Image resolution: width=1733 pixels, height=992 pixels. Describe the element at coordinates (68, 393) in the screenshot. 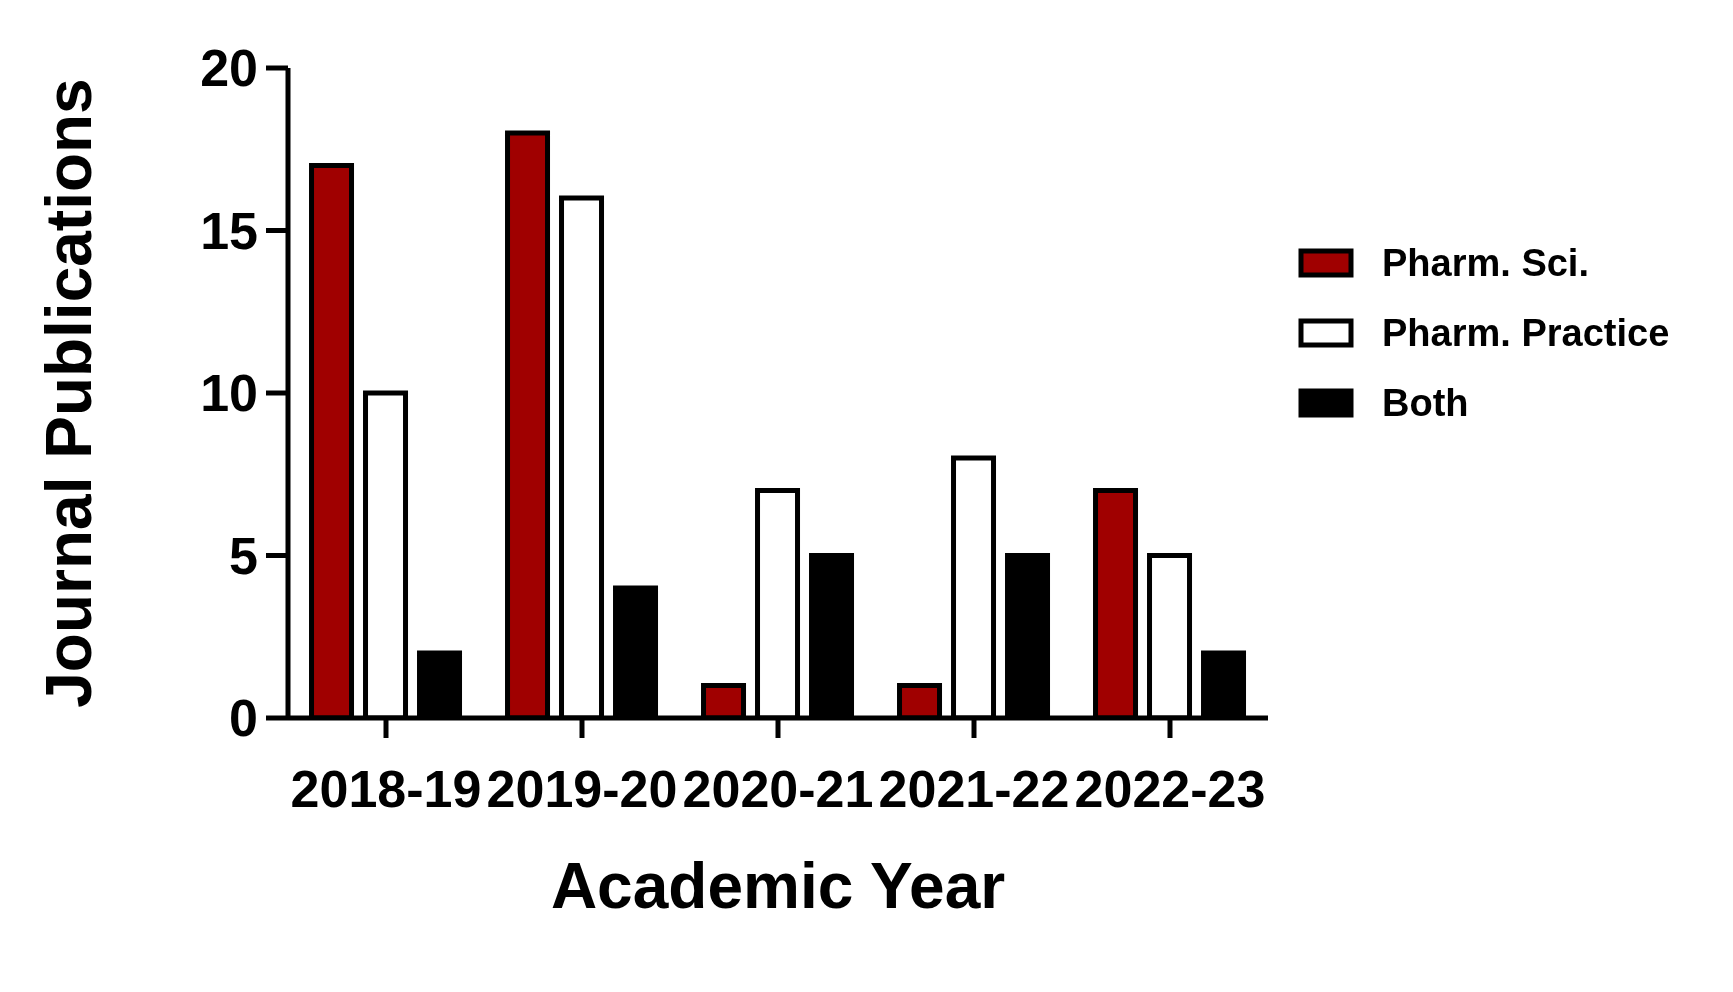

I see `y-axis-title: Journal Publications` at that location.